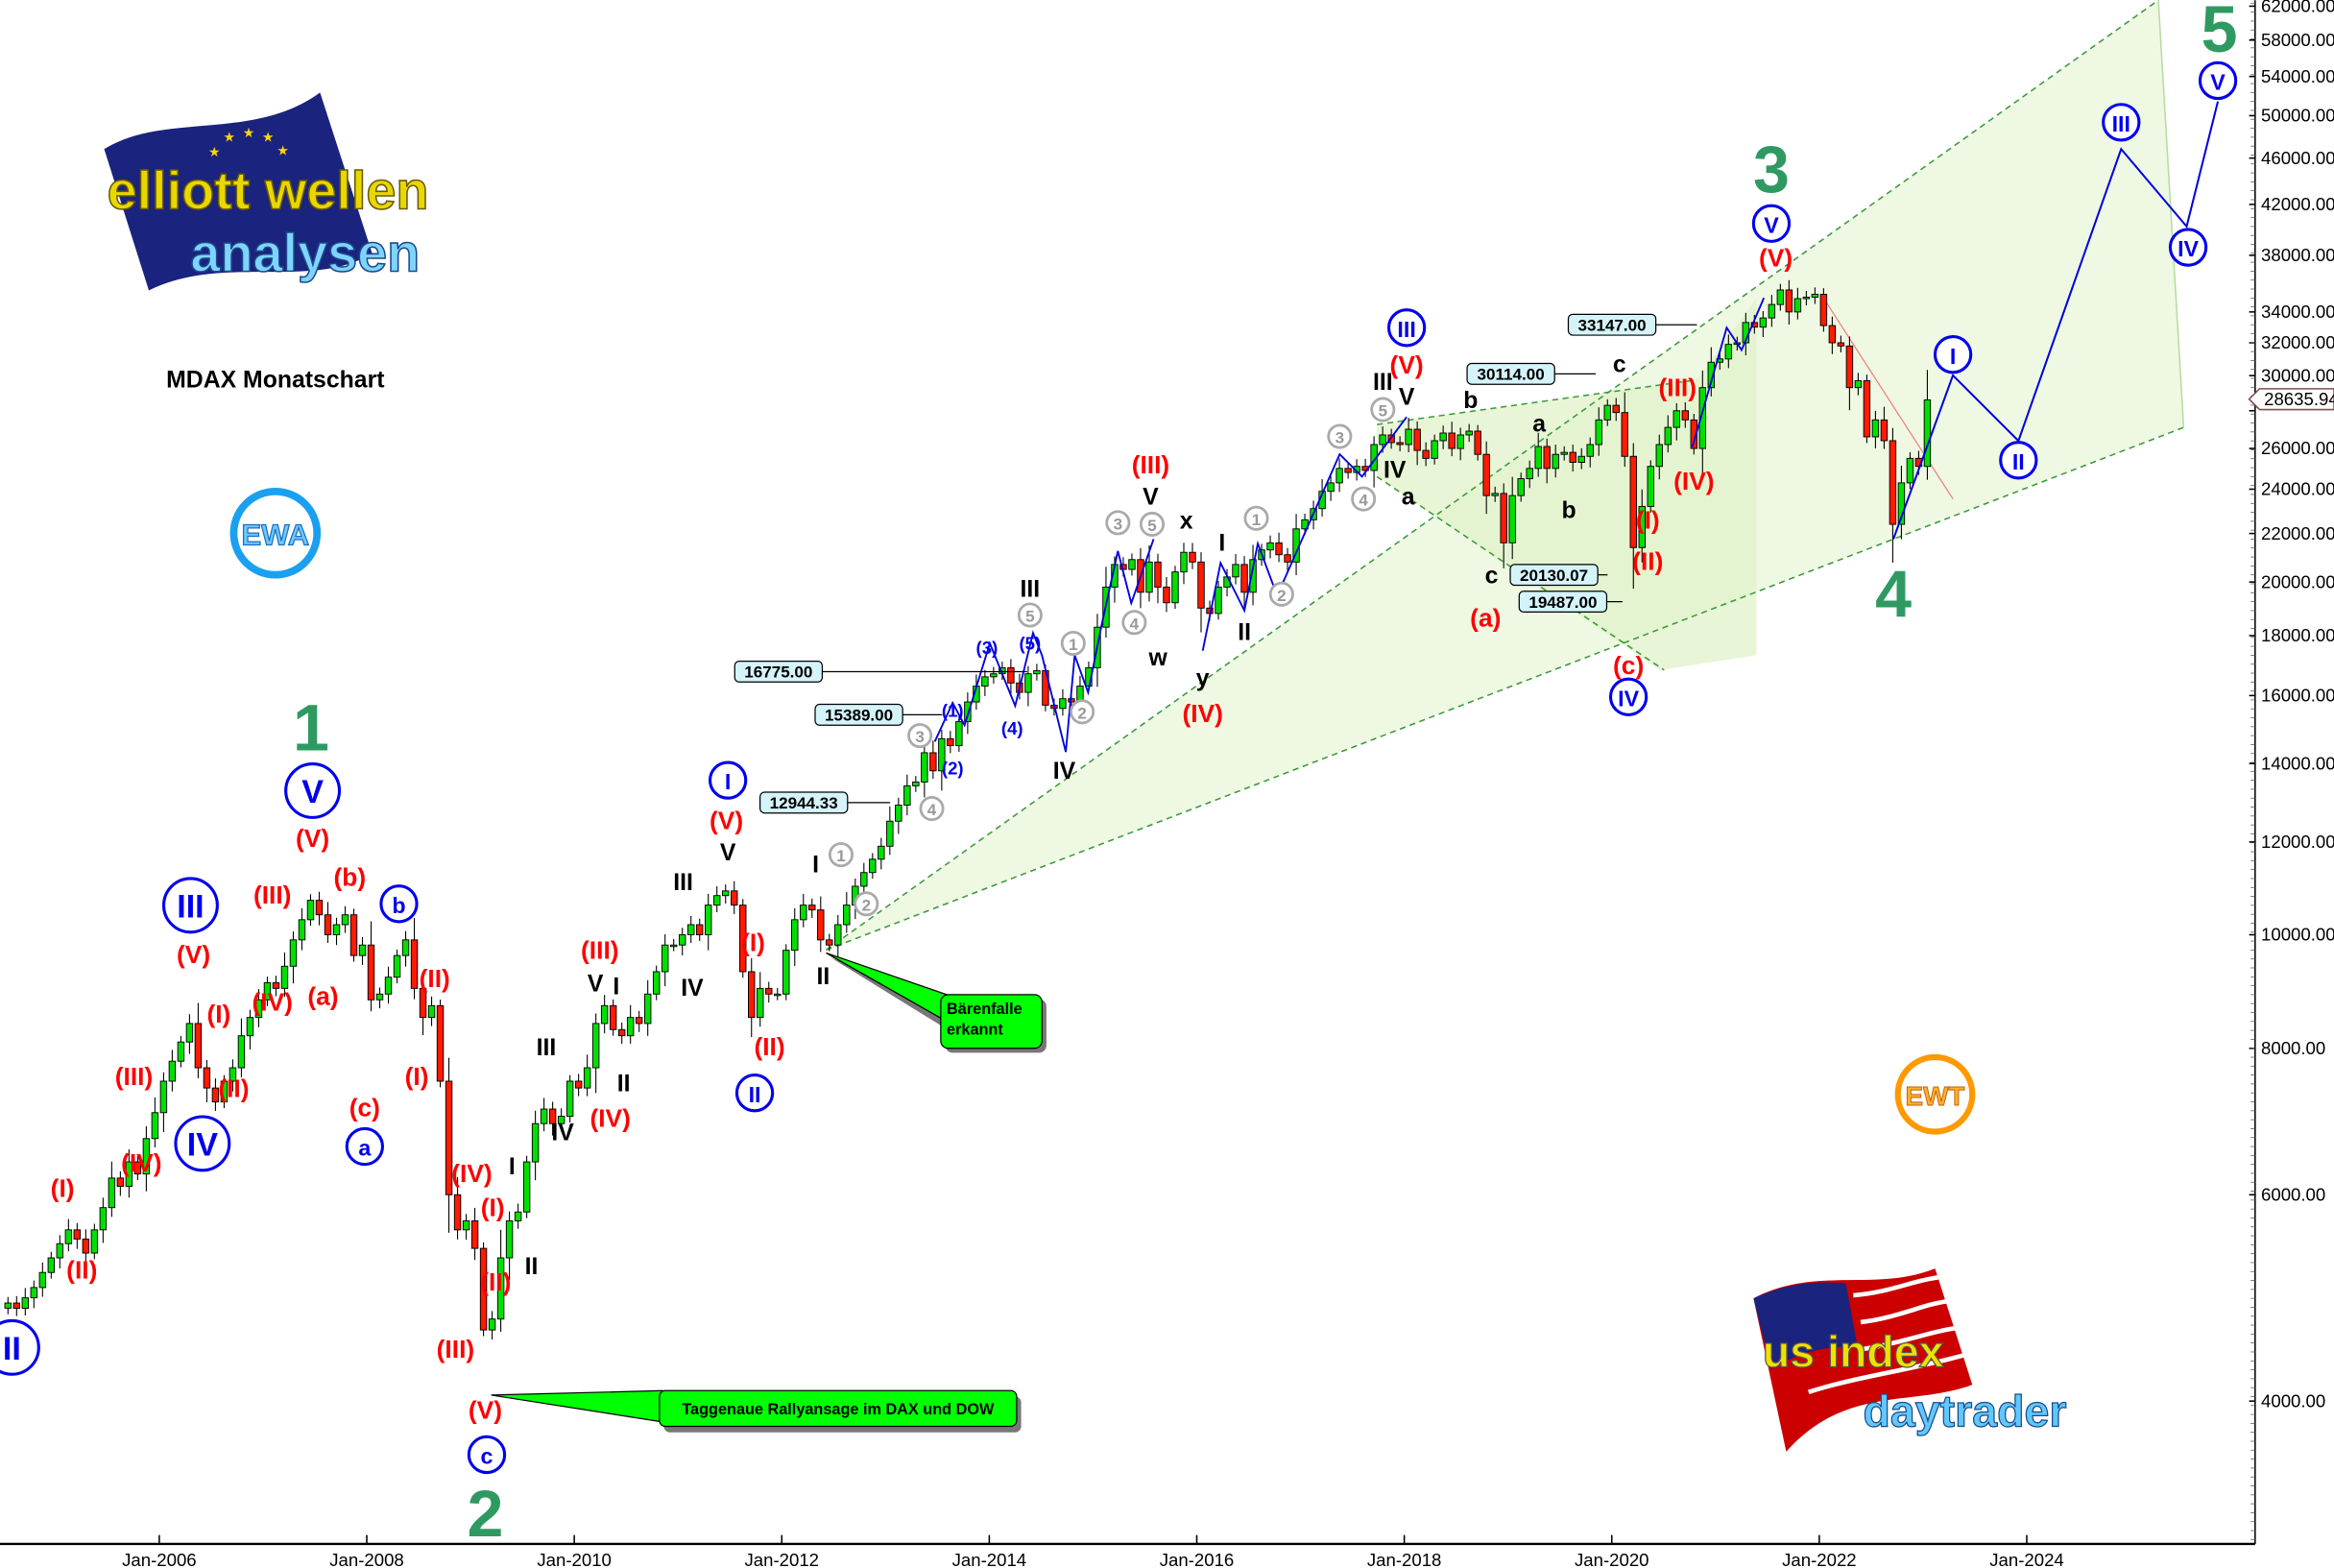 Image resolution: width=2334 pixels, height=1568 pixels. I want to click on wave-label-black: a, so click(1408, 498).